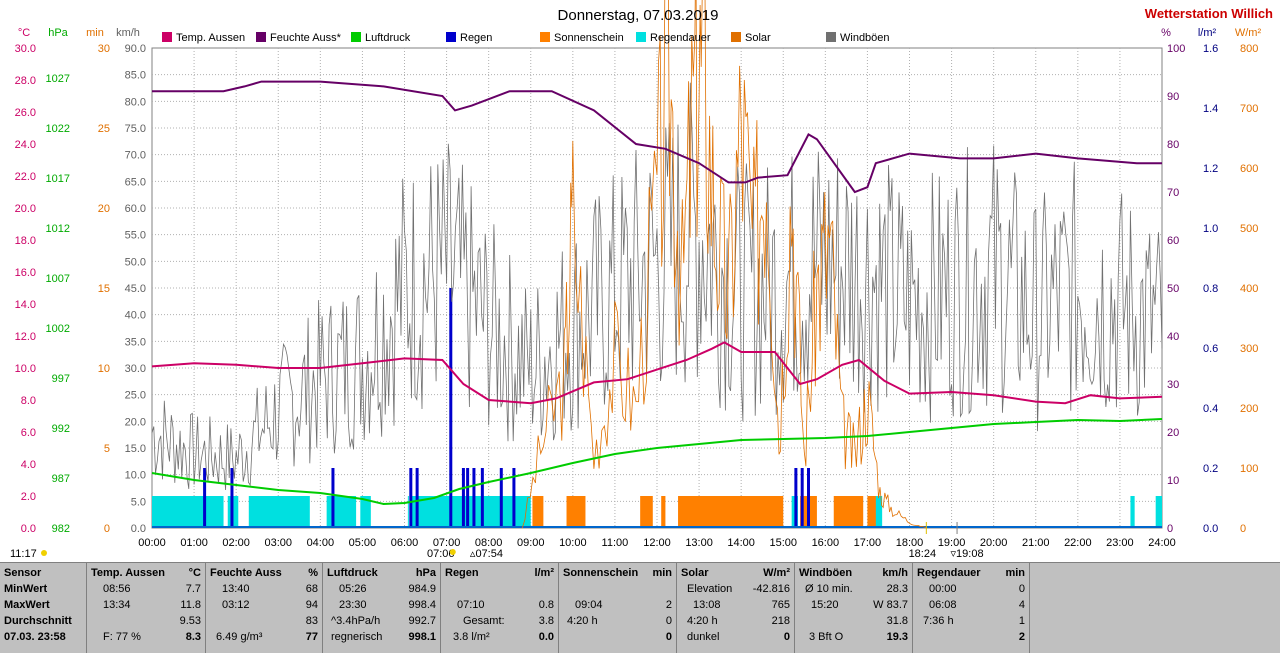 Image resolution: width=1280 pixels, height=653 pixels. I want to click on minutes-axis-tick: 10, so click(104, 369).